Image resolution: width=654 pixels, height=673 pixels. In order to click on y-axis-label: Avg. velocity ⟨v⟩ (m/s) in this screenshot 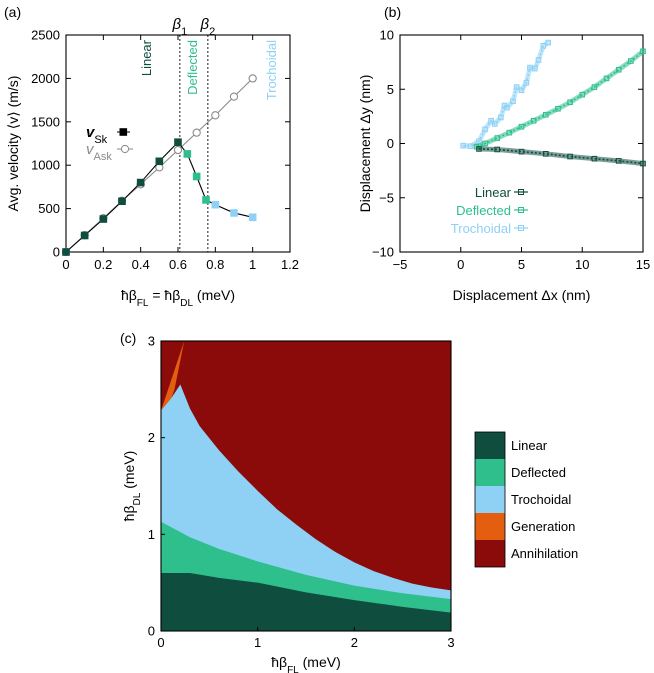, I will do `click(13, 144)`.